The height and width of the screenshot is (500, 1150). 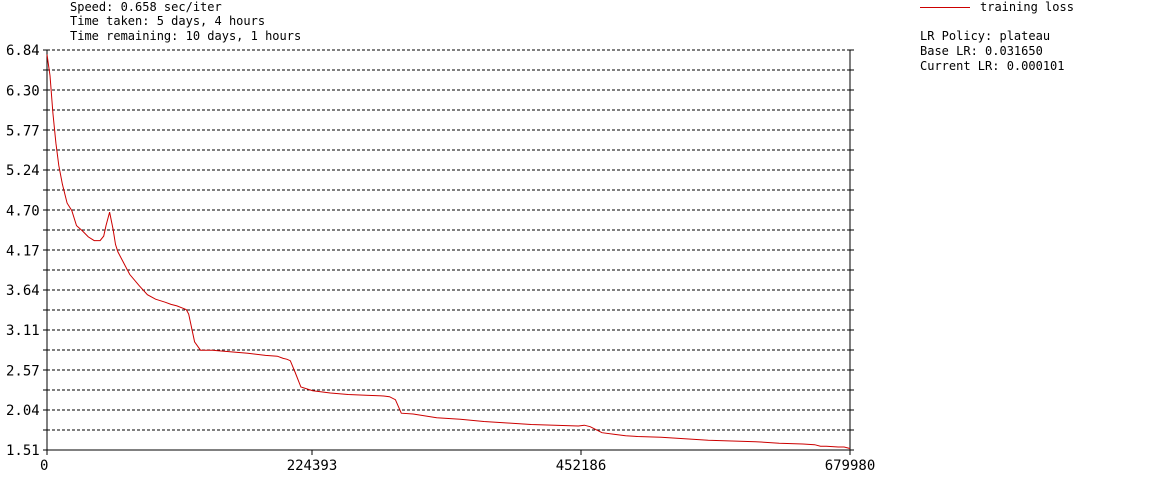 I want to click on current-lr-text: Current LR: 0.000101, so click(x=992, y=66).